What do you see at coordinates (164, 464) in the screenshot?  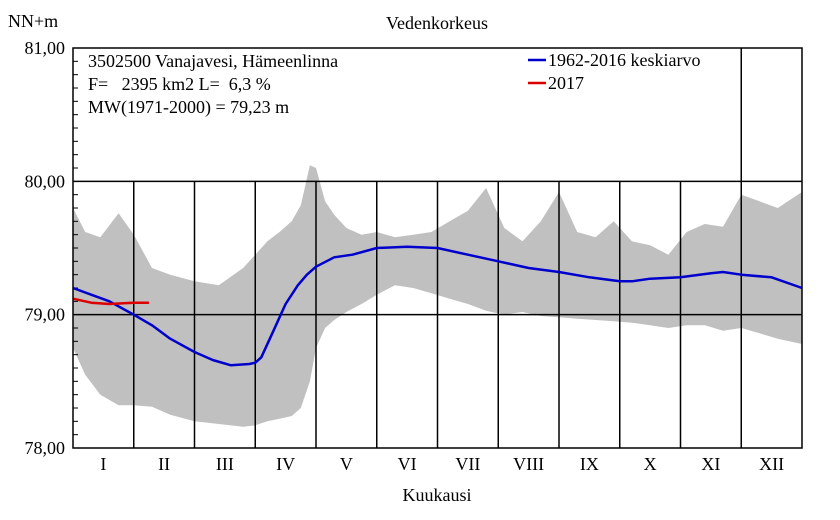 I see `x-tick-label: II` at bounding box center [164, 464].